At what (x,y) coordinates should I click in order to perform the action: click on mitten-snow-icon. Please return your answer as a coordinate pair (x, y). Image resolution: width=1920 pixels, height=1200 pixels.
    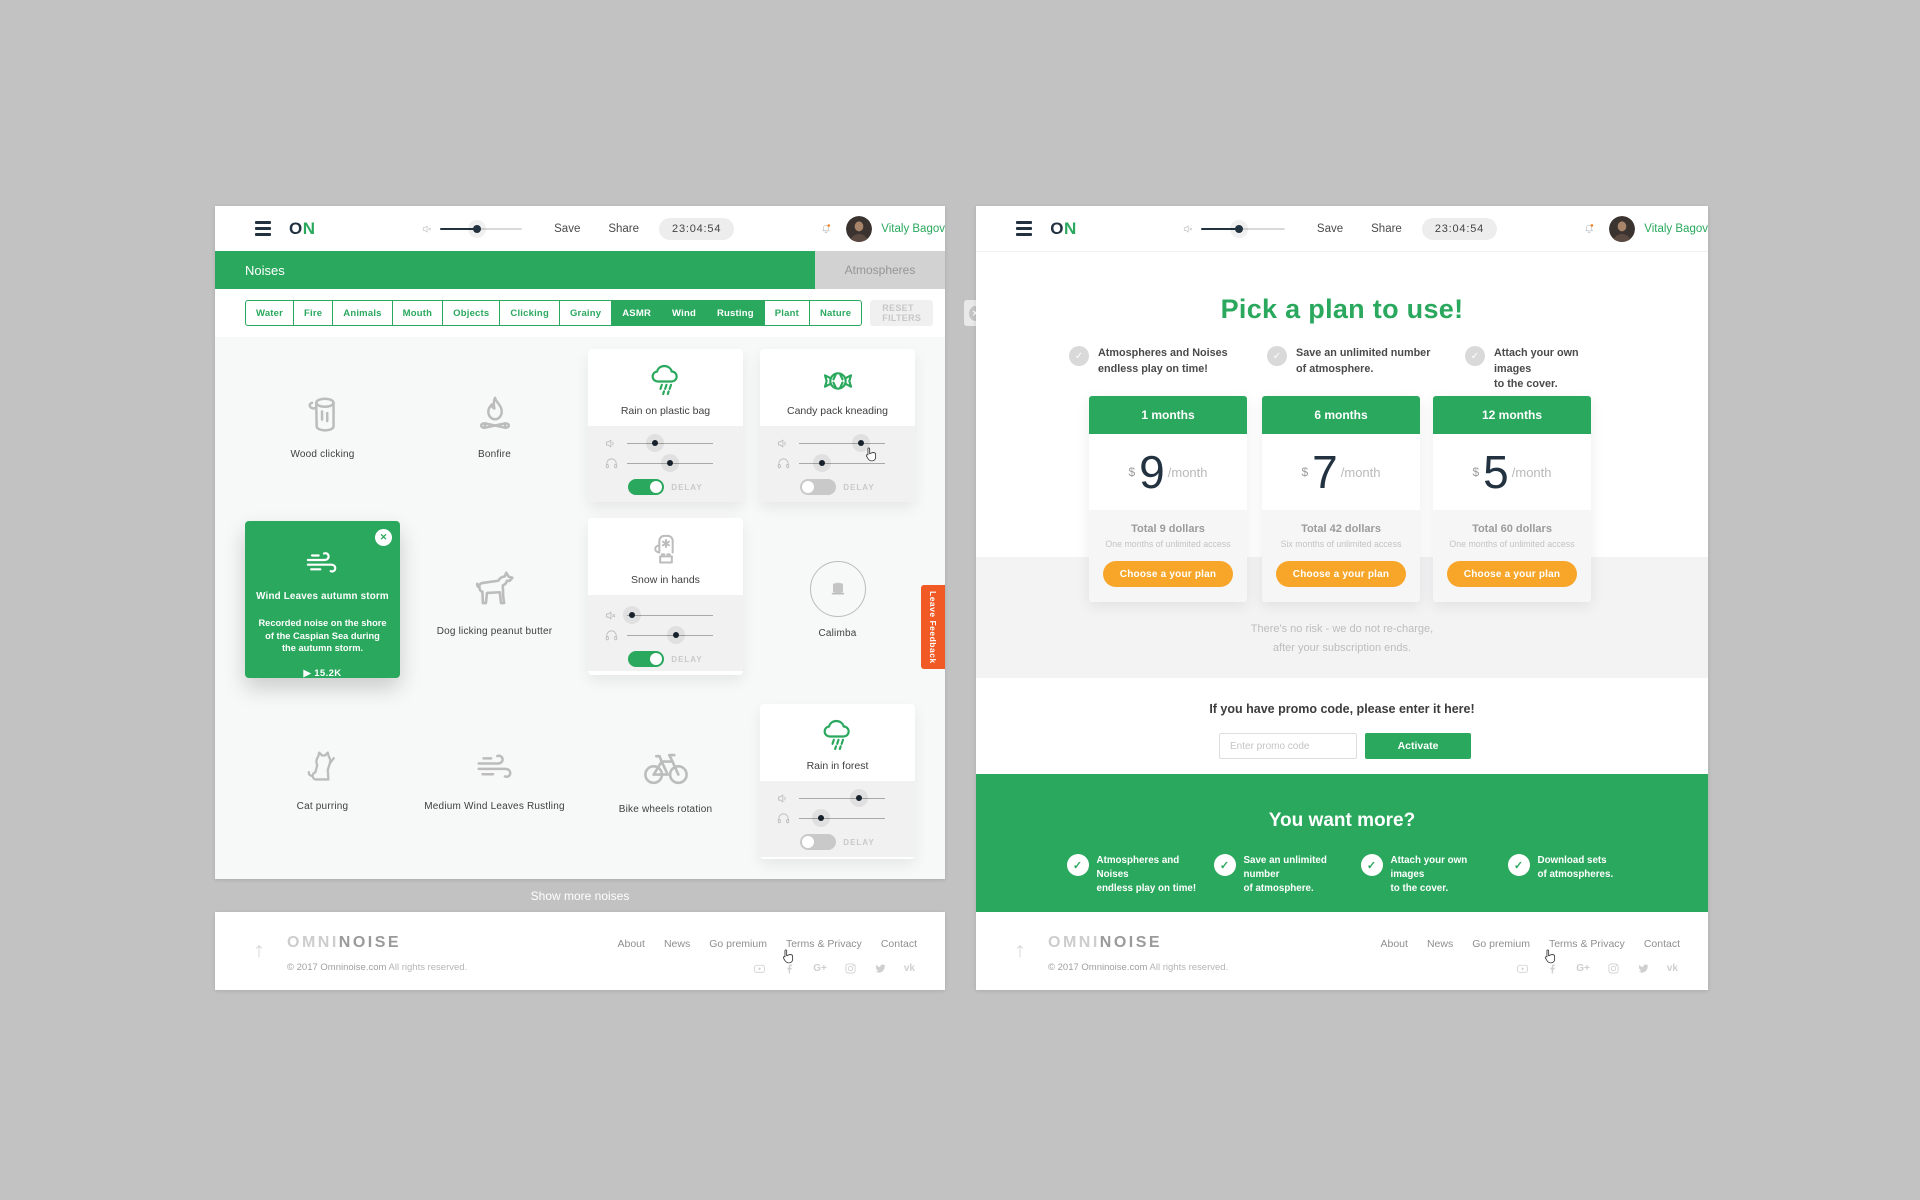
    Looking at the image, I should click on (666, 550).